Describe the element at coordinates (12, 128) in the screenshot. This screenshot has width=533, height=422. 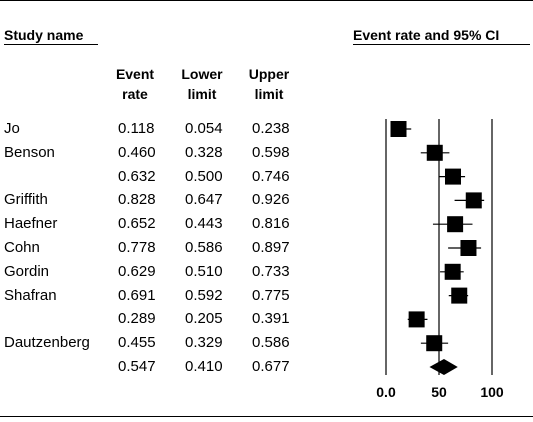
I see `study-name-cell: Jo` at that location.